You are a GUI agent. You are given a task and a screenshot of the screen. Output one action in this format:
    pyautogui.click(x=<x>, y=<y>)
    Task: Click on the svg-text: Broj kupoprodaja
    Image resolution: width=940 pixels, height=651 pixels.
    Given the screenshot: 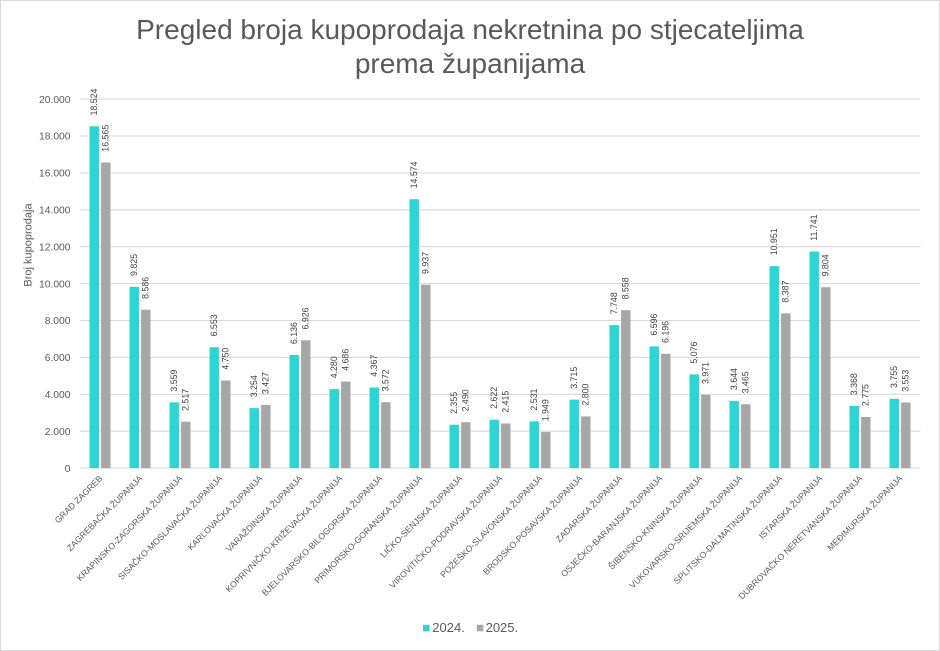 What is the action you would take?
    pyautogui.click(x=29, y=245)
    